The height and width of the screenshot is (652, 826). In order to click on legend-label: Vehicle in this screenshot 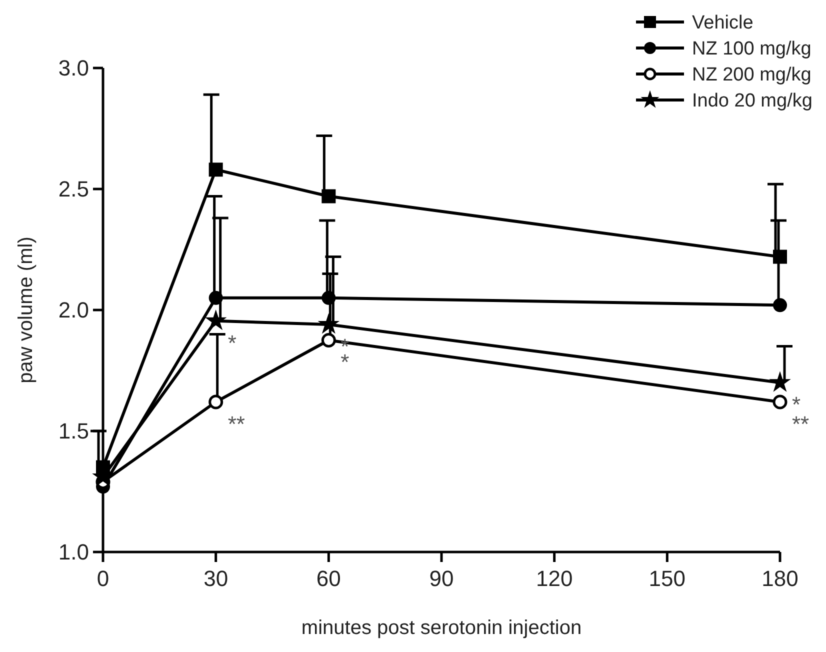, I will do `click(723, 23)`.